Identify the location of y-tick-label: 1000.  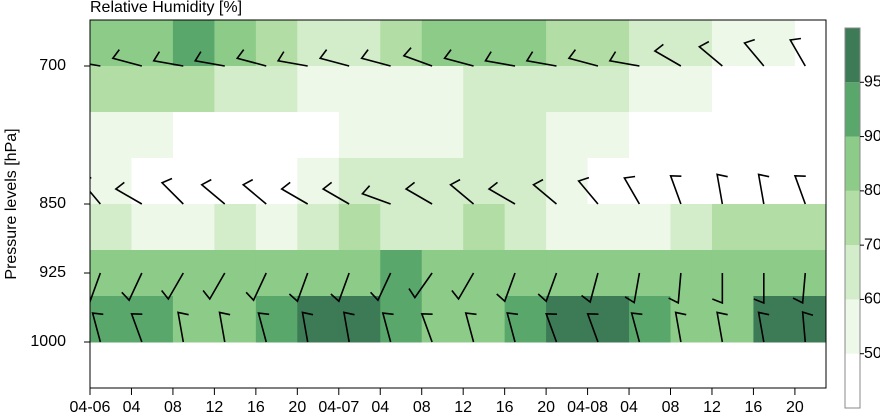
(48, 341).